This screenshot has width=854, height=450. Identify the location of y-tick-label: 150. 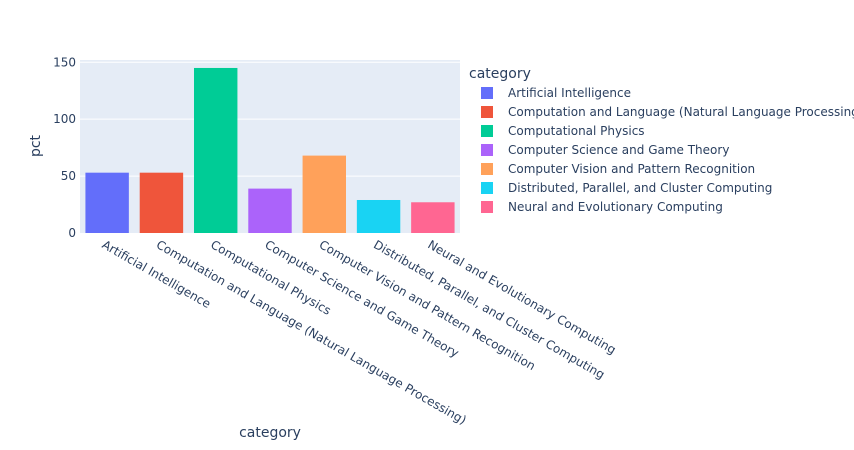
(64, 62).